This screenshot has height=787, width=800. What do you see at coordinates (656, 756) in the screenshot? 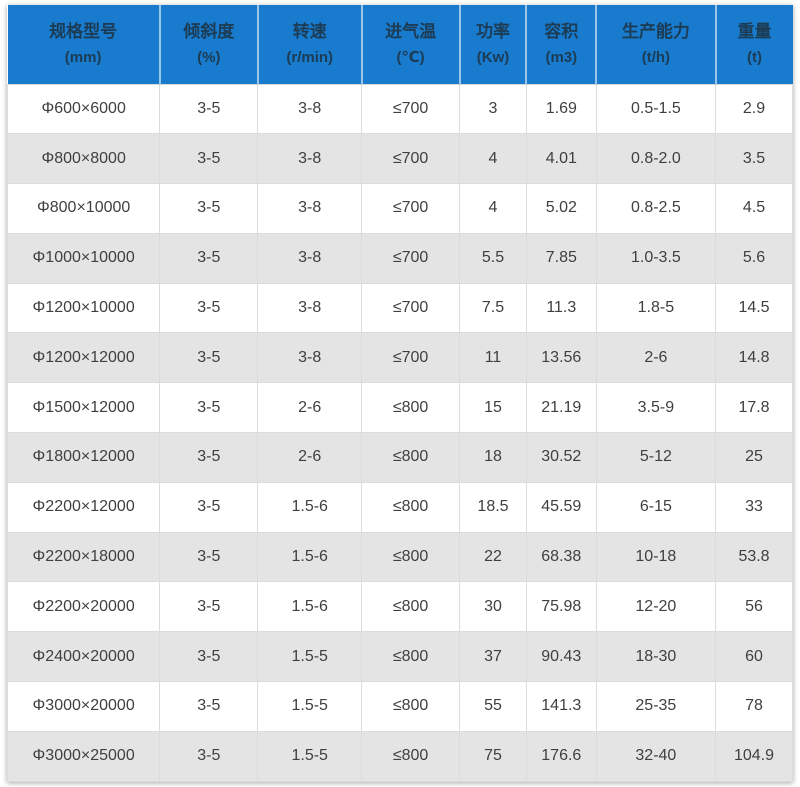
I see `table-cell: 32-40` at bounding box center [656, 756].